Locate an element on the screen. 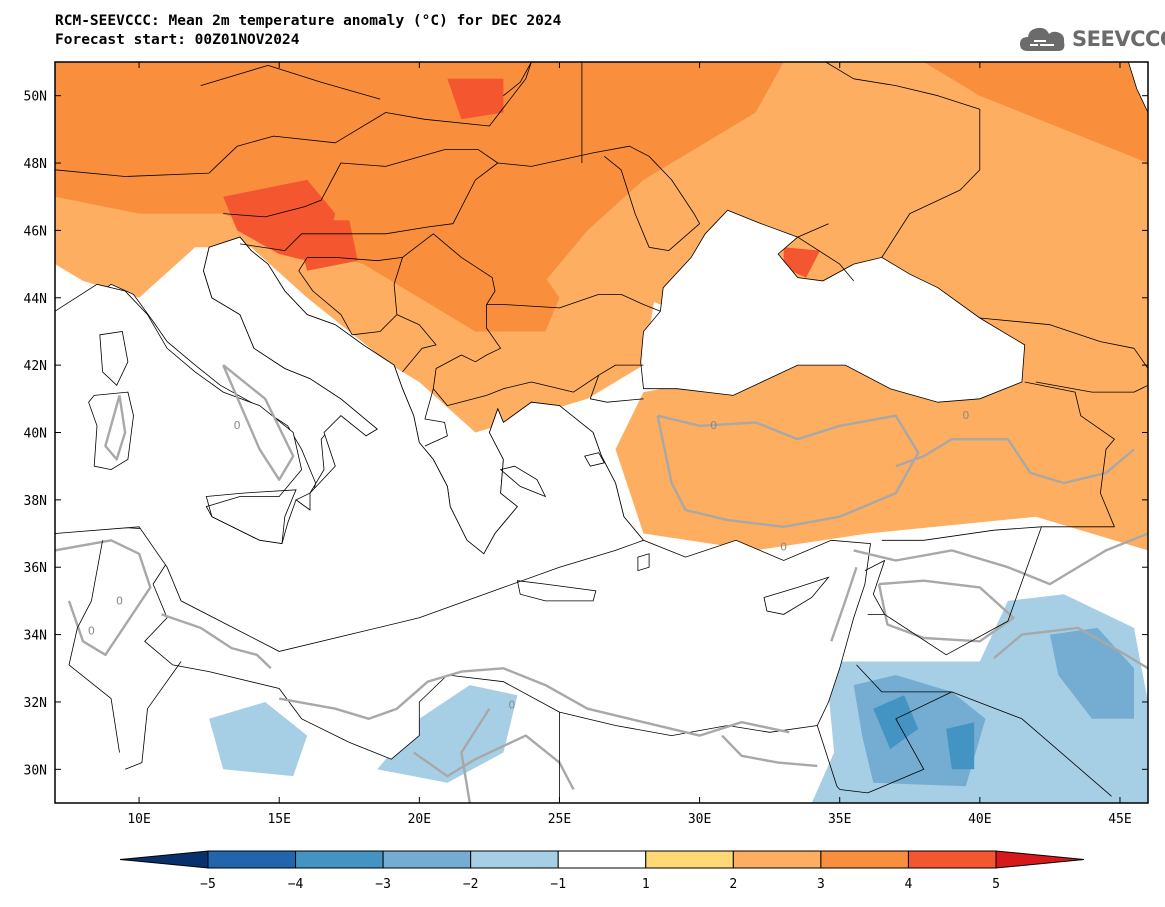 The image size is (1165, 907). seevccc-logo: SEEVCCC is located at coordinates (1091, 39).